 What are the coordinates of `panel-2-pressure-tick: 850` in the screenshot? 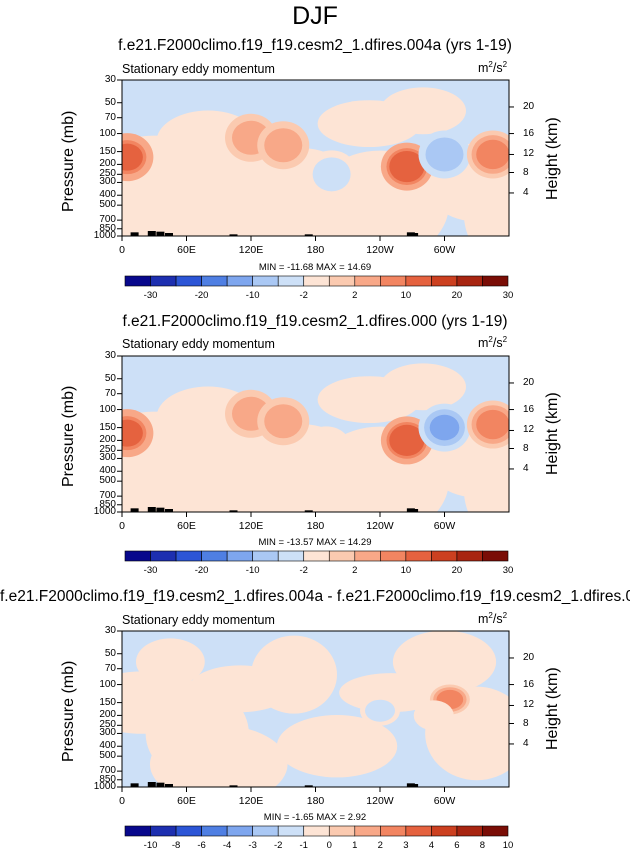 It's located at (107, 504).